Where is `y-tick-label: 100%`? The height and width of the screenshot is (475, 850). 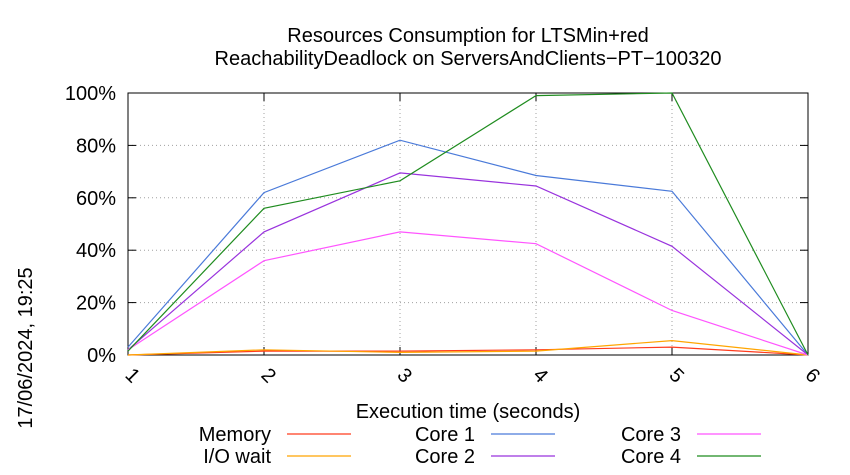 y-tick-label: 100% is located at coordinates (90, 94).